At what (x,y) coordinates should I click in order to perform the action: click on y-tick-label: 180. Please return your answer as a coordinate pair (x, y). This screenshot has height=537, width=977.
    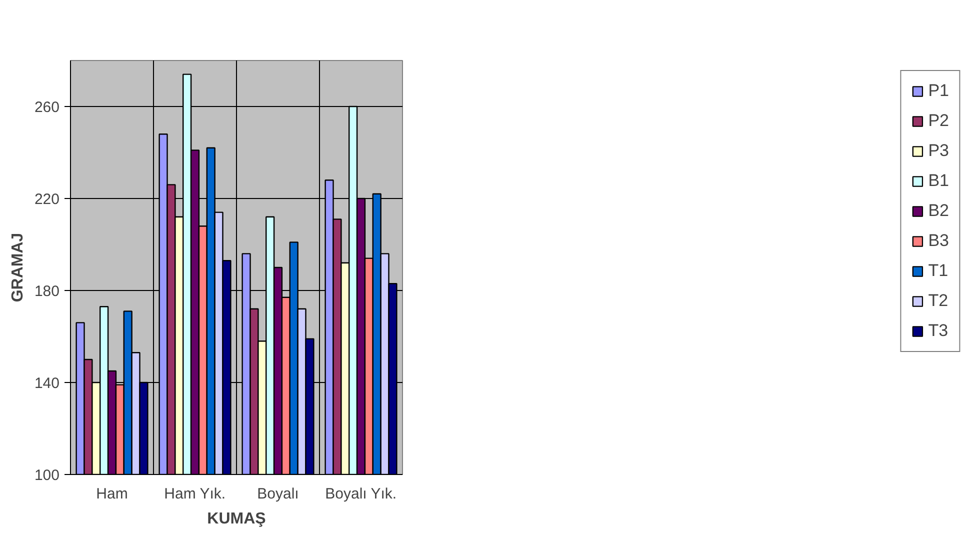
    Looking at the image, I should click on (47, 291).